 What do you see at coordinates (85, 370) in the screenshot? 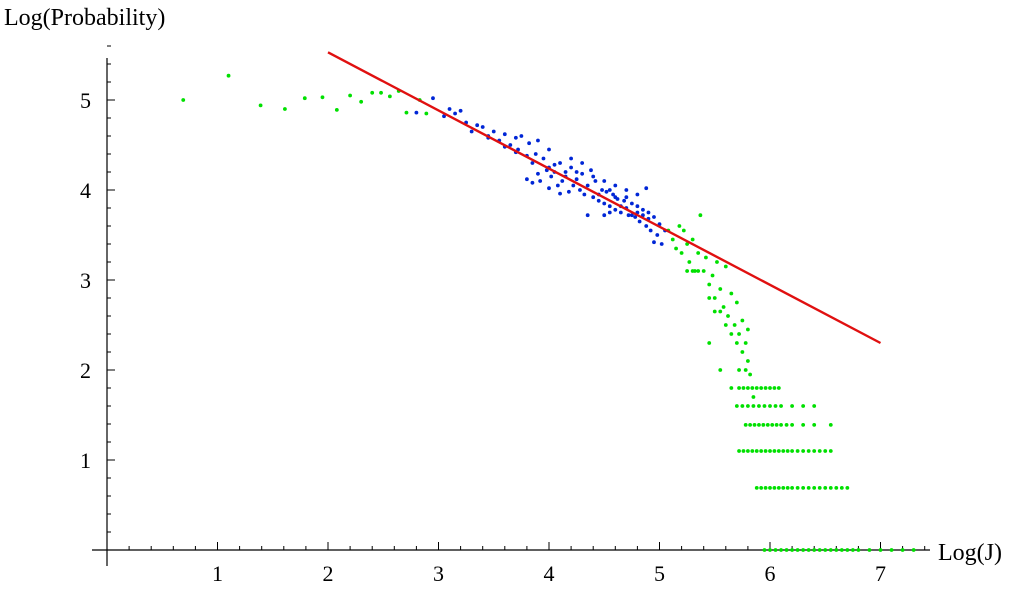
I see `y-tick-label: 2` at bounding box center [85, 370].